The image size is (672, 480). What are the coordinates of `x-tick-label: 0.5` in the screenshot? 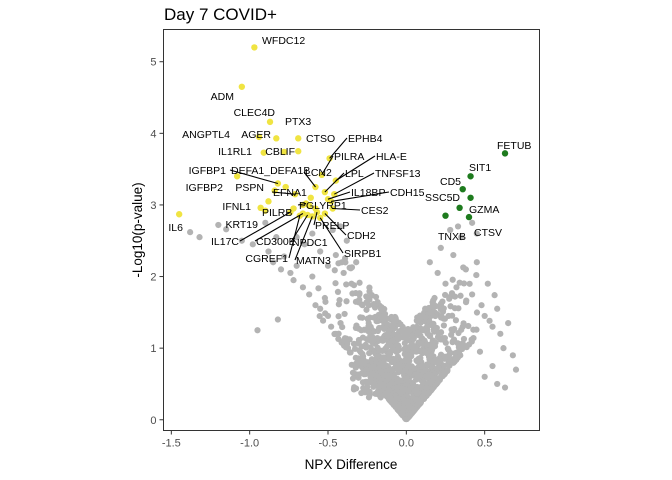 It's located at (484, 444).